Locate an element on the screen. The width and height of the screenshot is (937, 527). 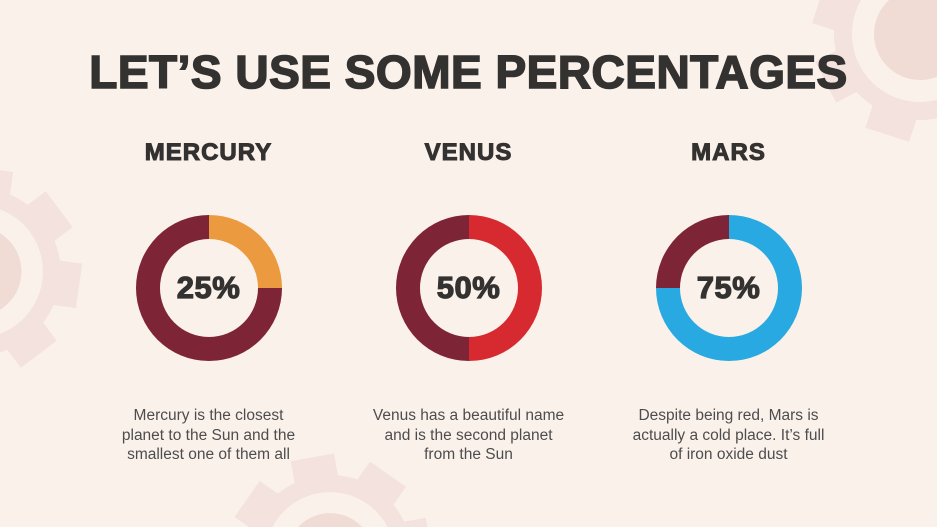
planet-name-mars: MARS is located at coordinates (728, 153).